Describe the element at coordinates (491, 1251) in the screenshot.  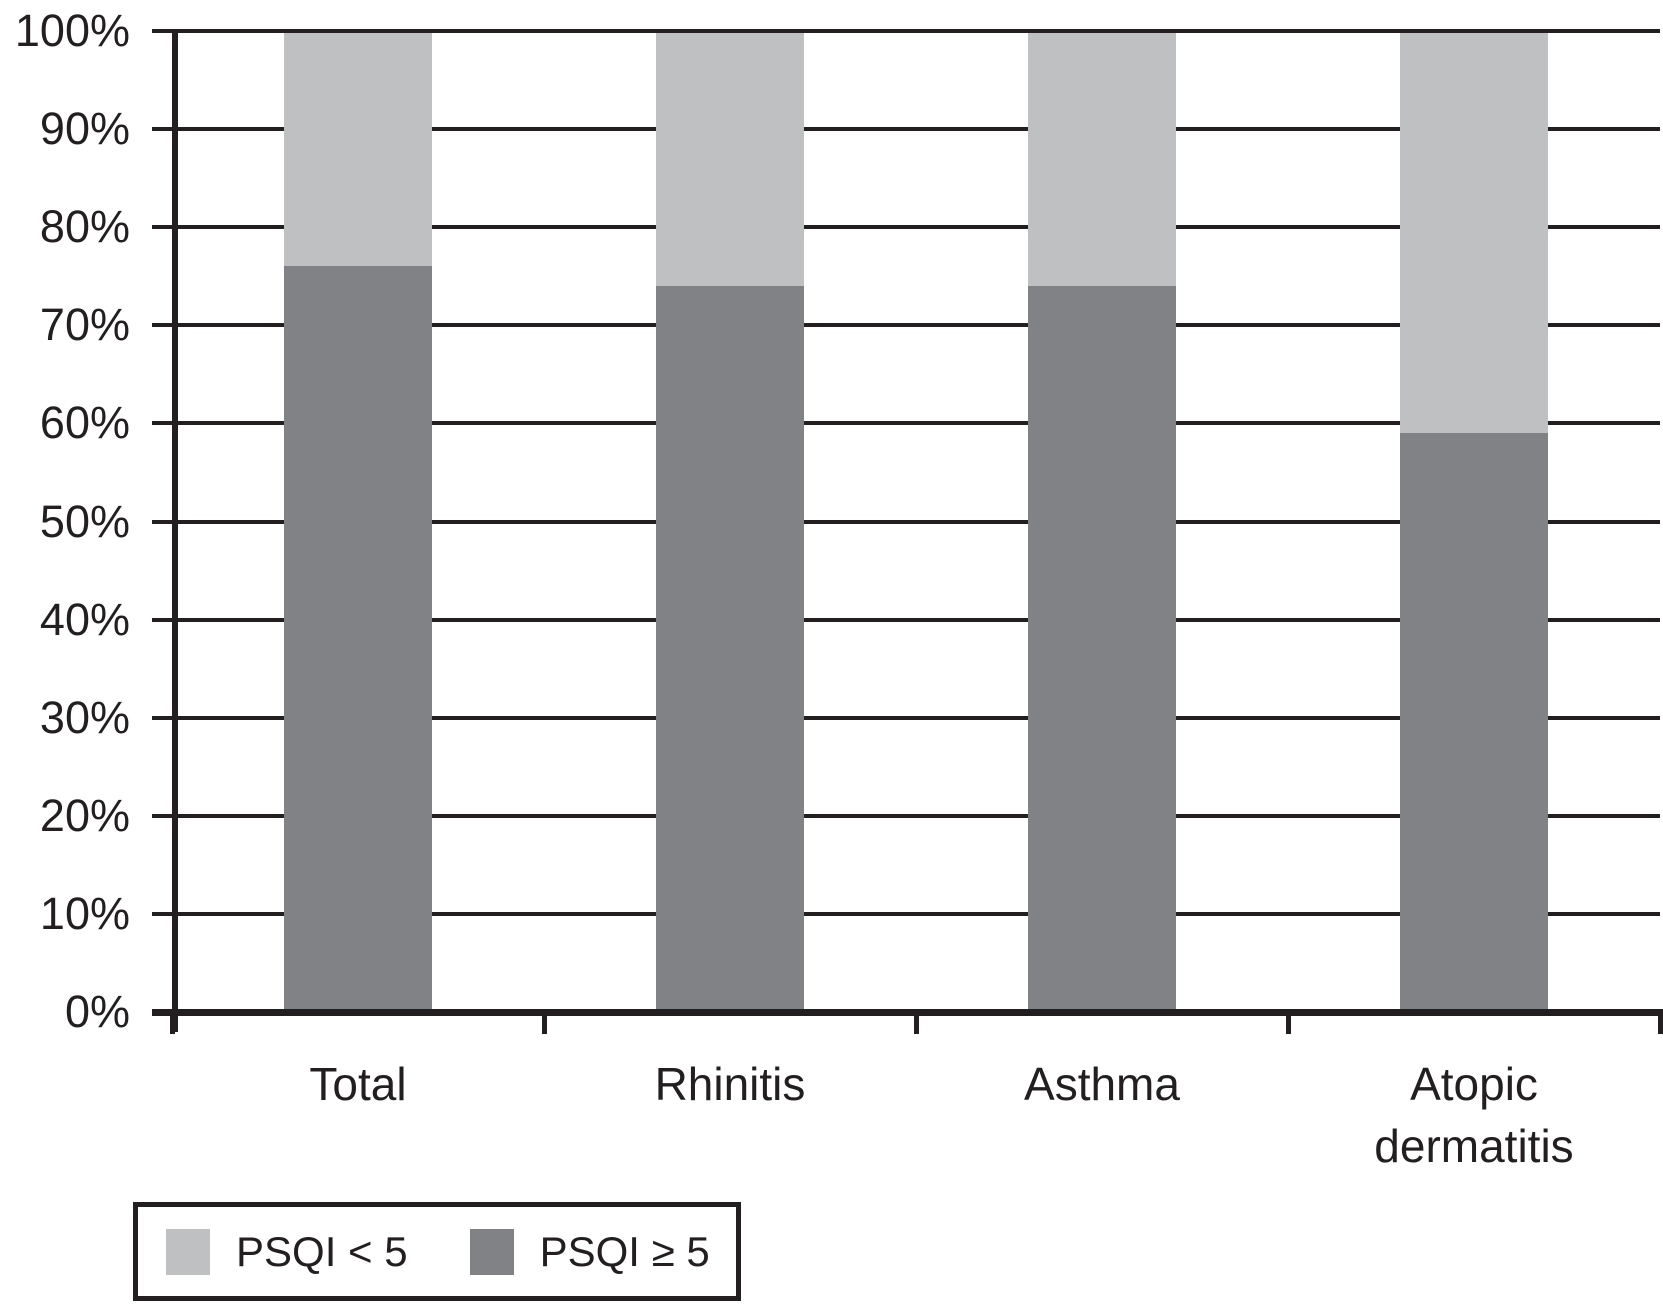
I see `legend-swatch-psqi-ge5-icon` at that location.